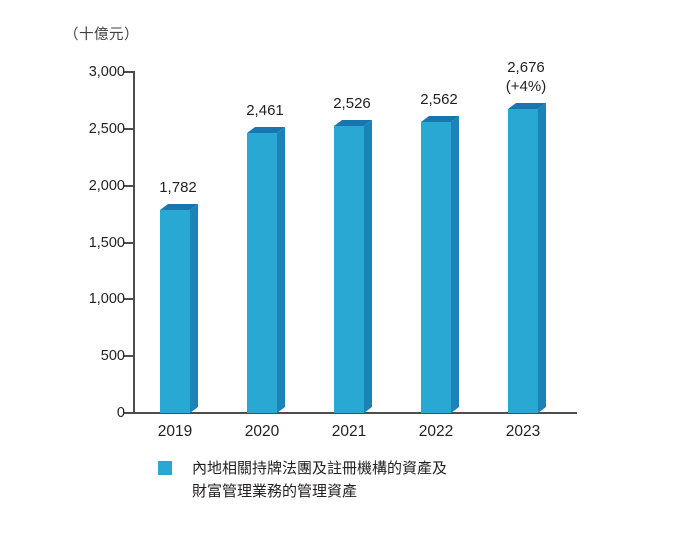  I want to click on y-tick-label: 3,000, so click(106, 72).